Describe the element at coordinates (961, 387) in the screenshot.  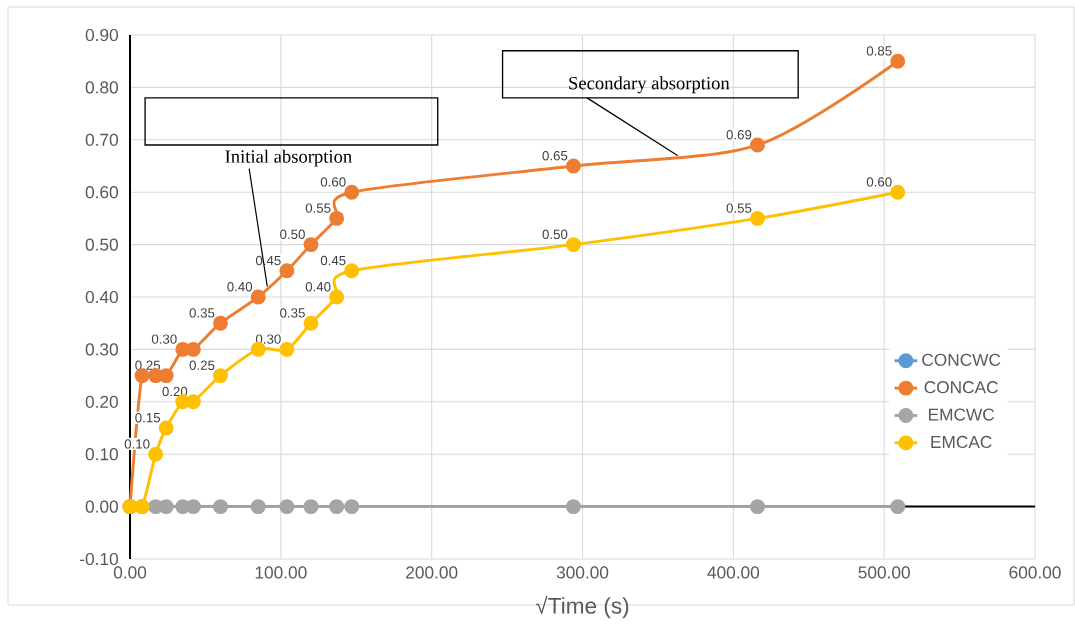
I see `legend-label: CONCAC` at that location.